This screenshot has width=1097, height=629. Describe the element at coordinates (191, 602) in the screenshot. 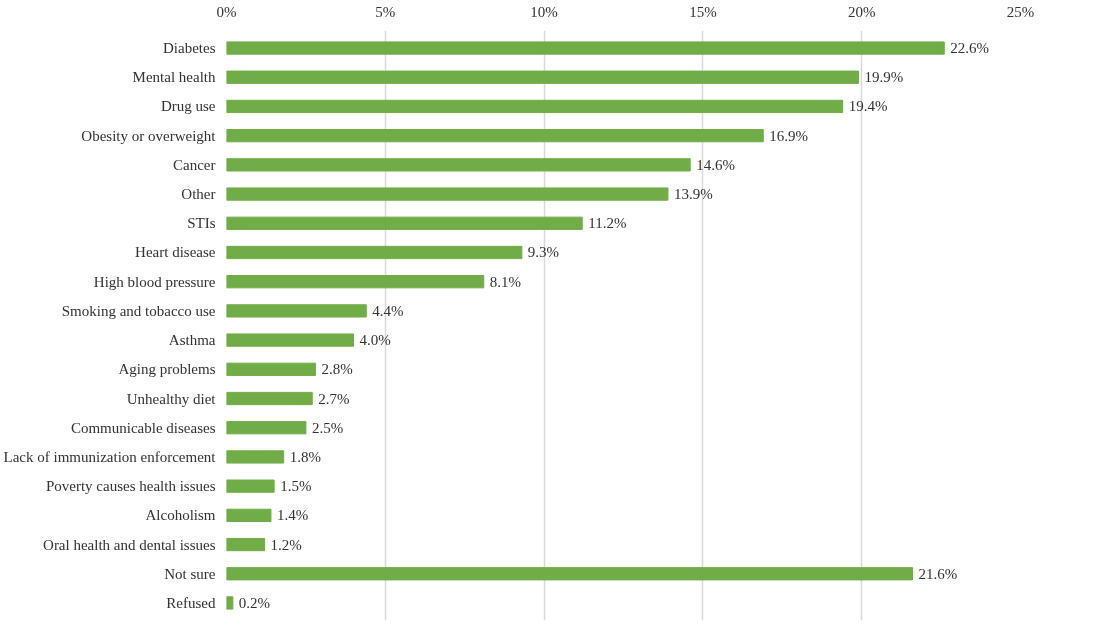

I see `y-tick-label: Refused` at that location.